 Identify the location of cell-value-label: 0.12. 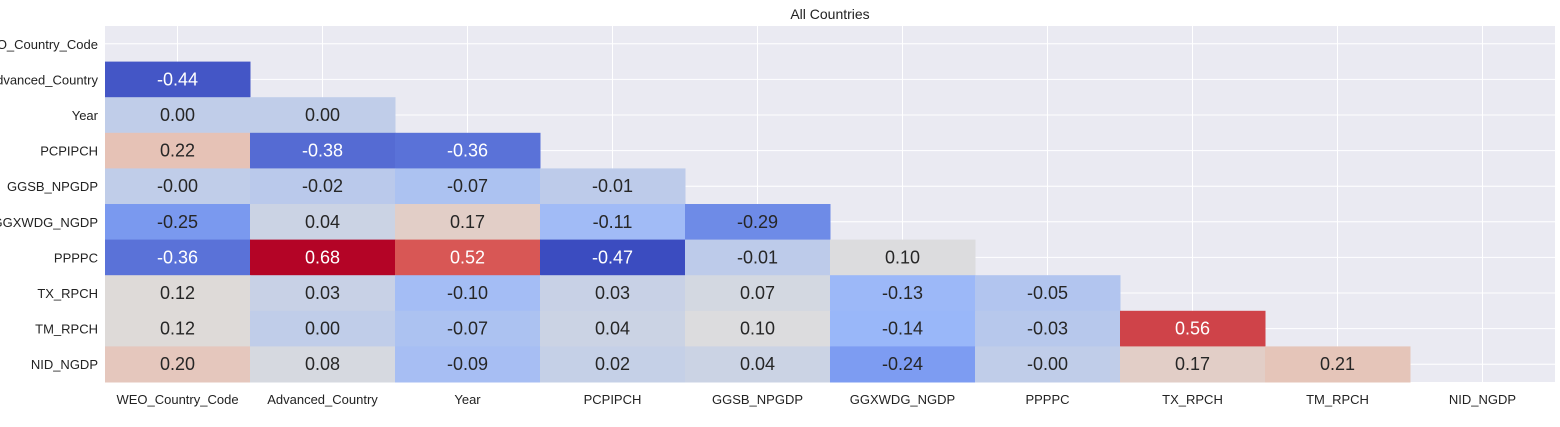
(177, 293).